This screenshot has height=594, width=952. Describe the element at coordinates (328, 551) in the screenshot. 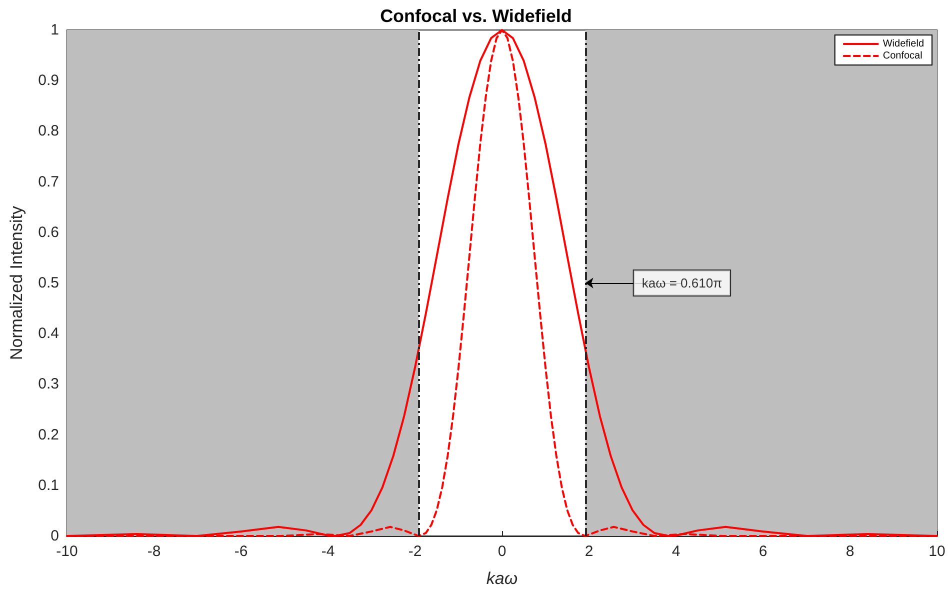

I see `x-tick-label: -4` at that location.